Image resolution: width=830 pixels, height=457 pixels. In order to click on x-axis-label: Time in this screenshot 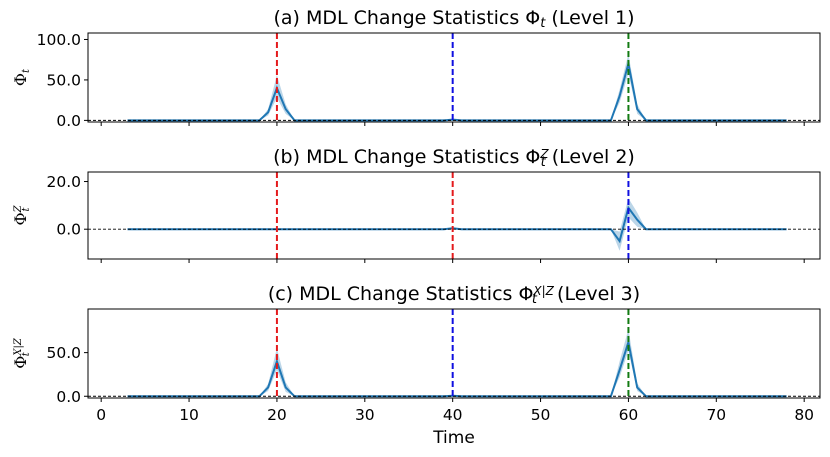, I will do `click(453, 438)`.